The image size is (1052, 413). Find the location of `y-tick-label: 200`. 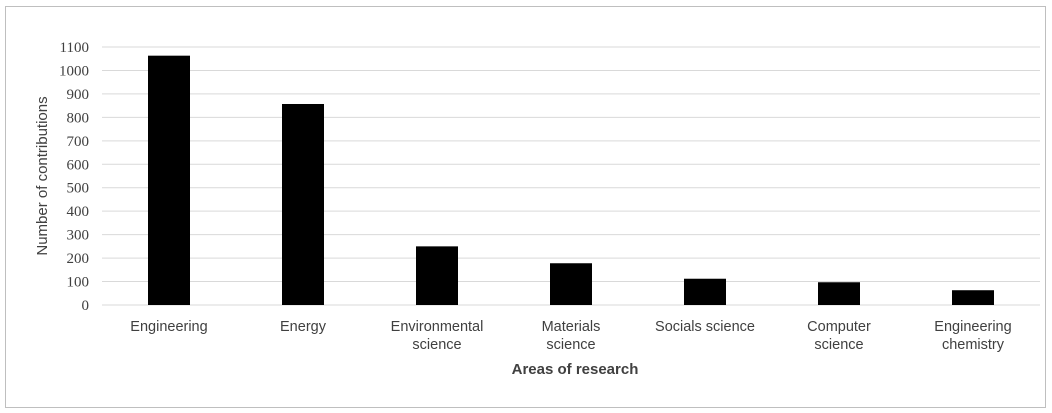

y-tick-label: 200 is located at coordinates (78, 259).